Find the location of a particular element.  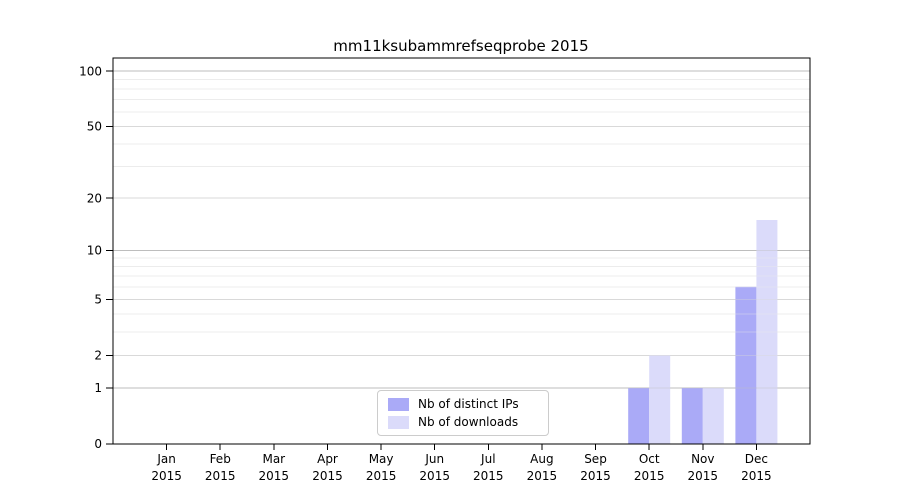

bar-distinct-ips-nov is located at coordinates (692, 416).